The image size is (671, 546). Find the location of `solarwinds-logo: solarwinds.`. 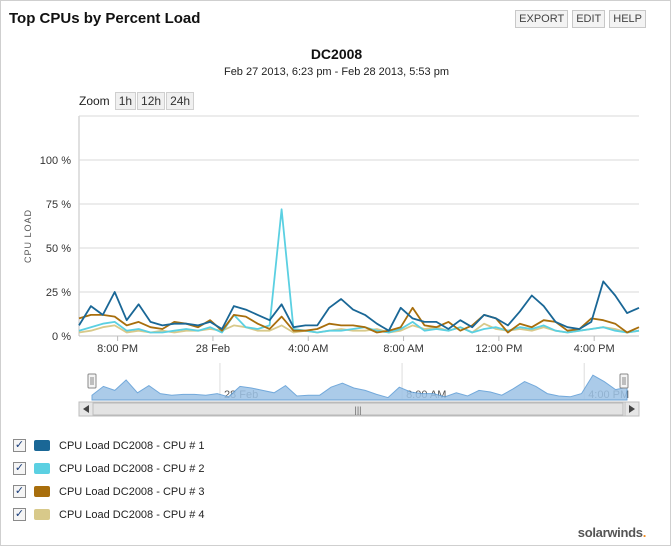

solarwinds-logo: solarwinds. is located at coordinates (612, 532).